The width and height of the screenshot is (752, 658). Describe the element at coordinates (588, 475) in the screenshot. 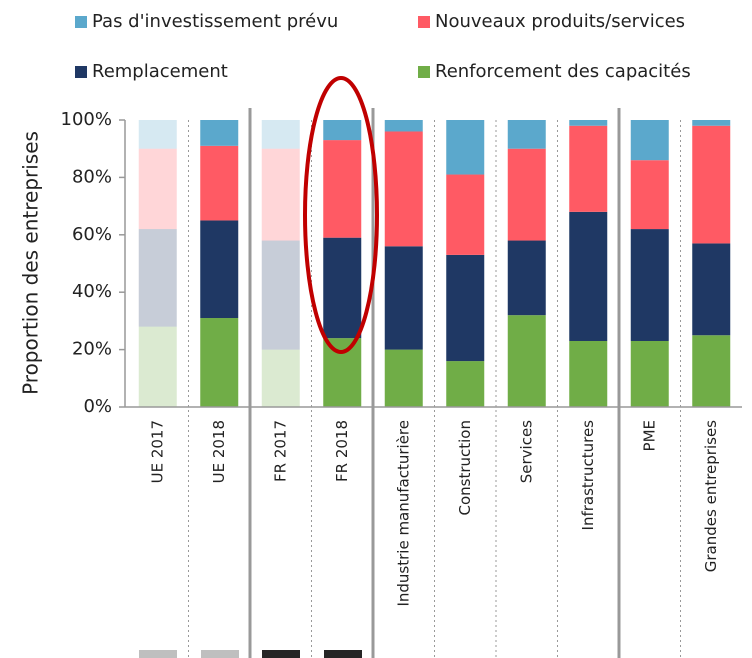

I see `x-tick-label: Infrastructures` at that location.